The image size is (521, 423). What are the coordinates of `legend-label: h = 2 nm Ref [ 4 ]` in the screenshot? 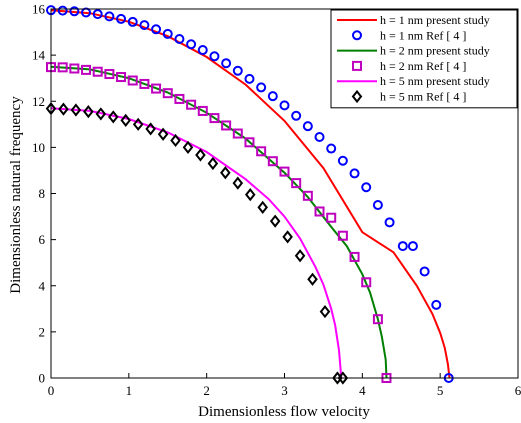 It's located at (423, 66).